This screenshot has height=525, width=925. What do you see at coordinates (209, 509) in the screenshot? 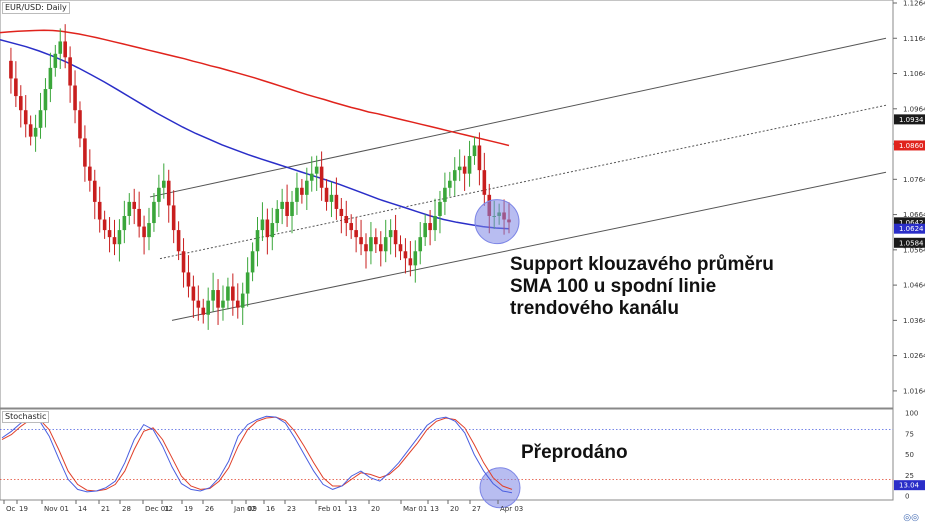
I see `time-tick-label: 26` at bounding box center [209, 509].